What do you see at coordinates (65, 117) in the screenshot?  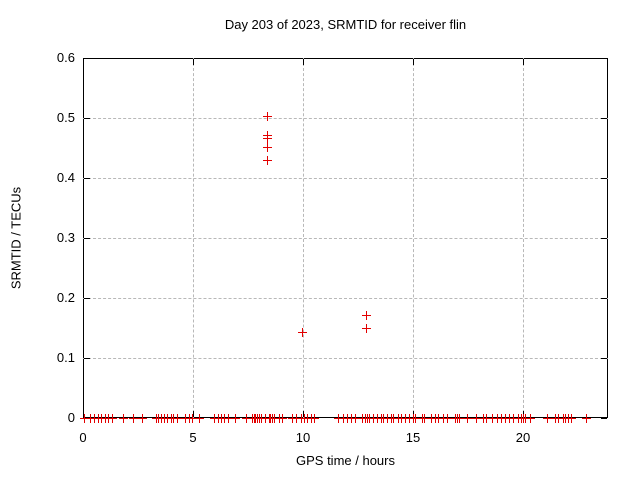 I see `y-tick-label: 0.5` at bounding box center [65, 117].